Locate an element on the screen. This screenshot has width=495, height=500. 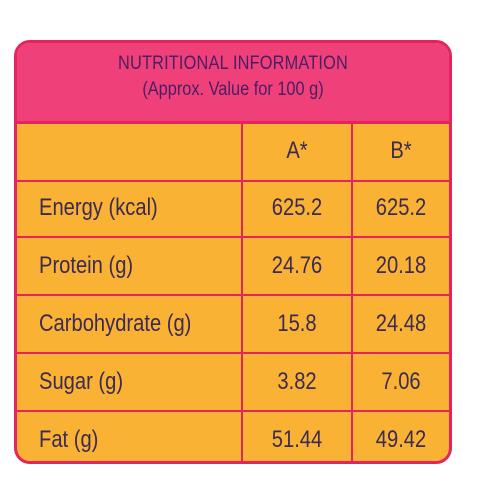
row-label: Fat (g) is located at coordinates (69, 439).